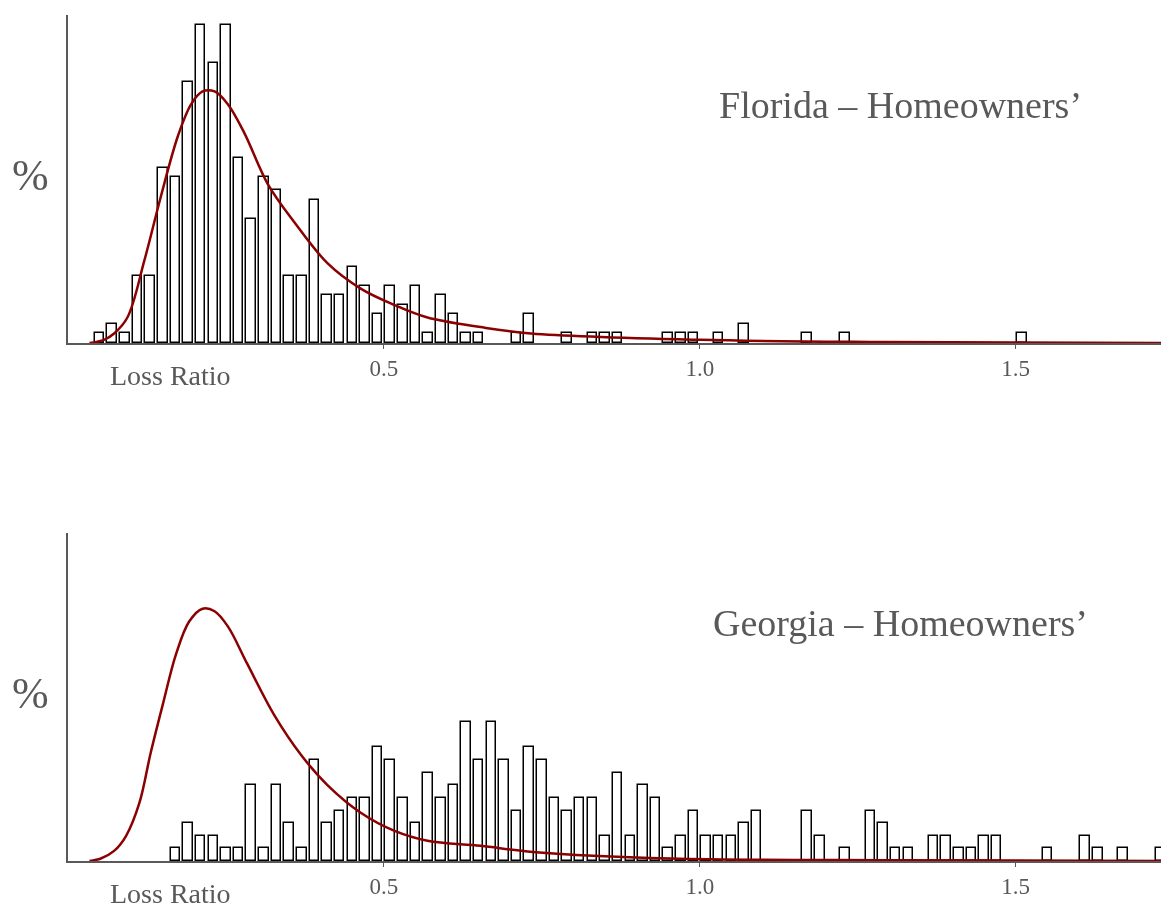 This screenshot has width=1161, height=907. Describe the element at coordinates (900, 623) in the screenshot. I see `chart-title: Georgia – Homeowners’` at that location.